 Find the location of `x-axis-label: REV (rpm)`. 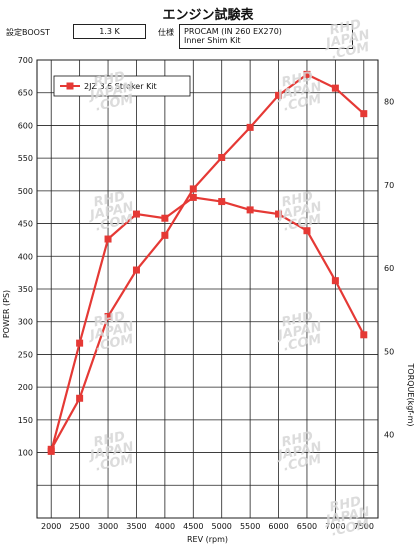

x-axis-label: REV (rpm) is located at coordinates (207, 539).